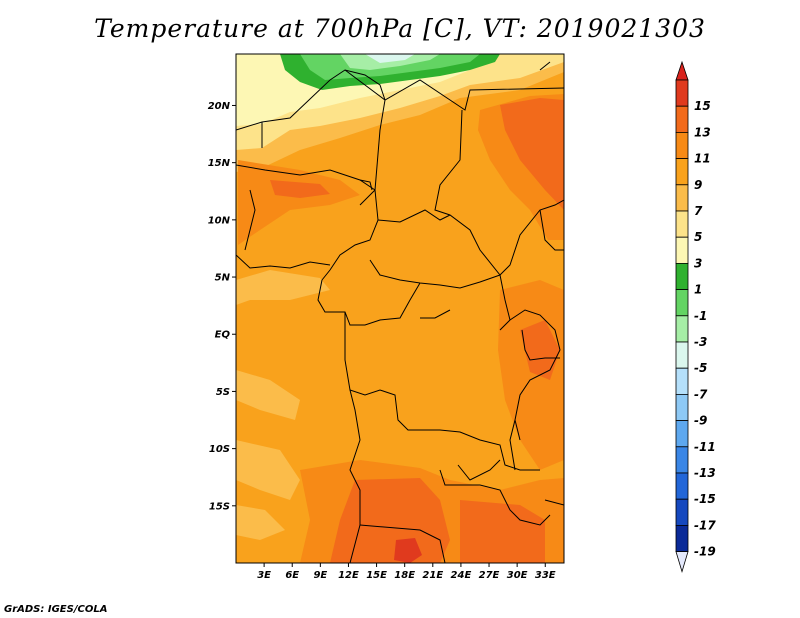 Image resolution: width=800 pixels, height=618 pixels. Describe the element at coordinates (320, 575) in the screenshot. I see `lon-tick-label: 9E` at that location.